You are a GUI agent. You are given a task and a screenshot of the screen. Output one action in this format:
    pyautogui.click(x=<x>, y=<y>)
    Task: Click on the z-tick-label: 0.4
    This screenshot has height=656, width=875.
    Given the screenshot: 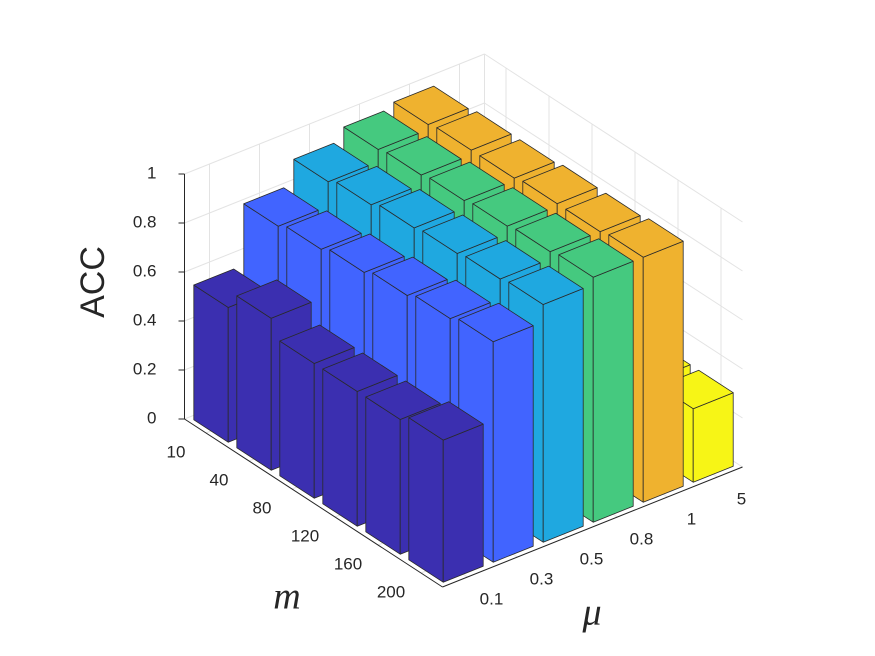 What is the action you would take?
    pyautogui.click(x=145, y=319)
    